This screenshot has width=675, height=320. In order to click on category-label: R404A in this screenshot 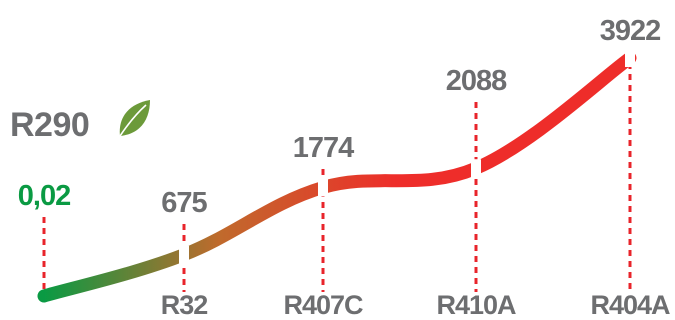, I will do `click(630, 305)`.